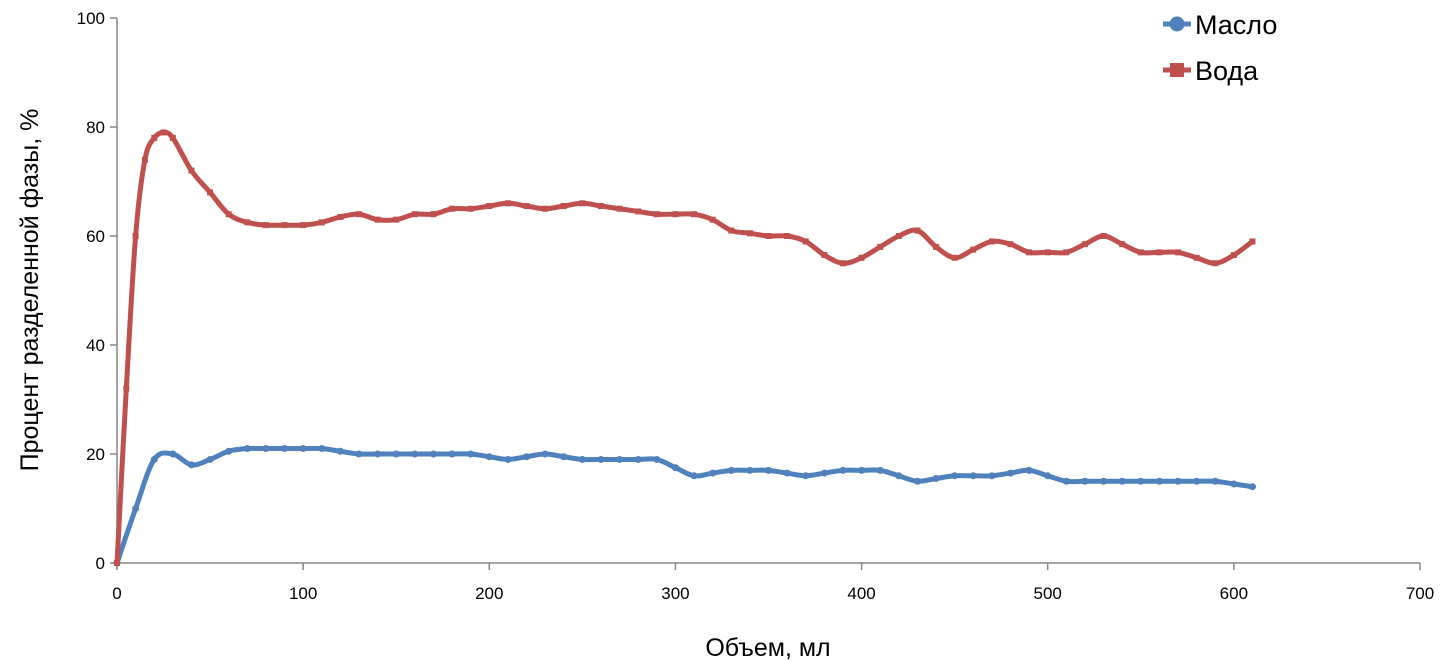  I want to click on x-tick-label: 600, so click(1234, 593).